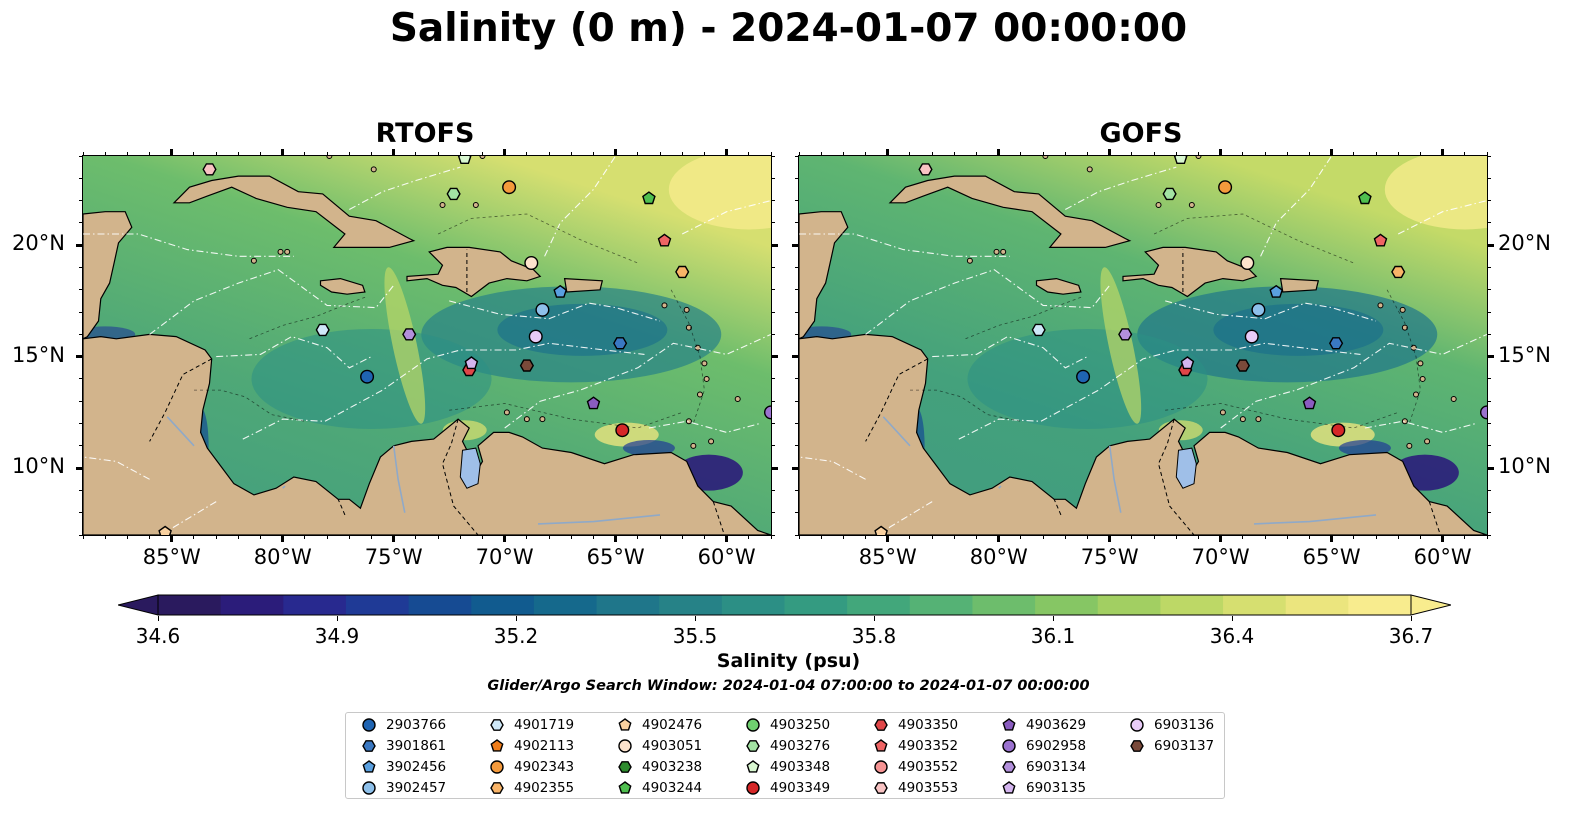  Describe the element at coordinates (874, 636) in the screenshot. I see `colorbar-tick-label: 35.8` at that location.